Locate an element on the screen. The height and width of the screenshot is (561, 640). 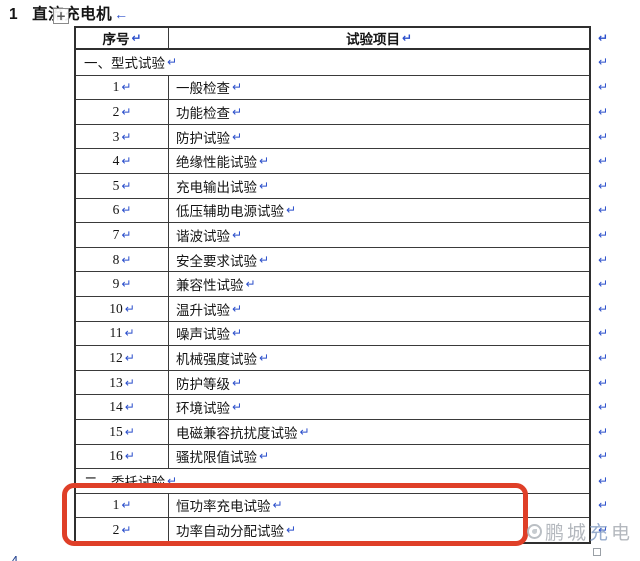
watermark-logo-icon is located at coordinates (534, 531).